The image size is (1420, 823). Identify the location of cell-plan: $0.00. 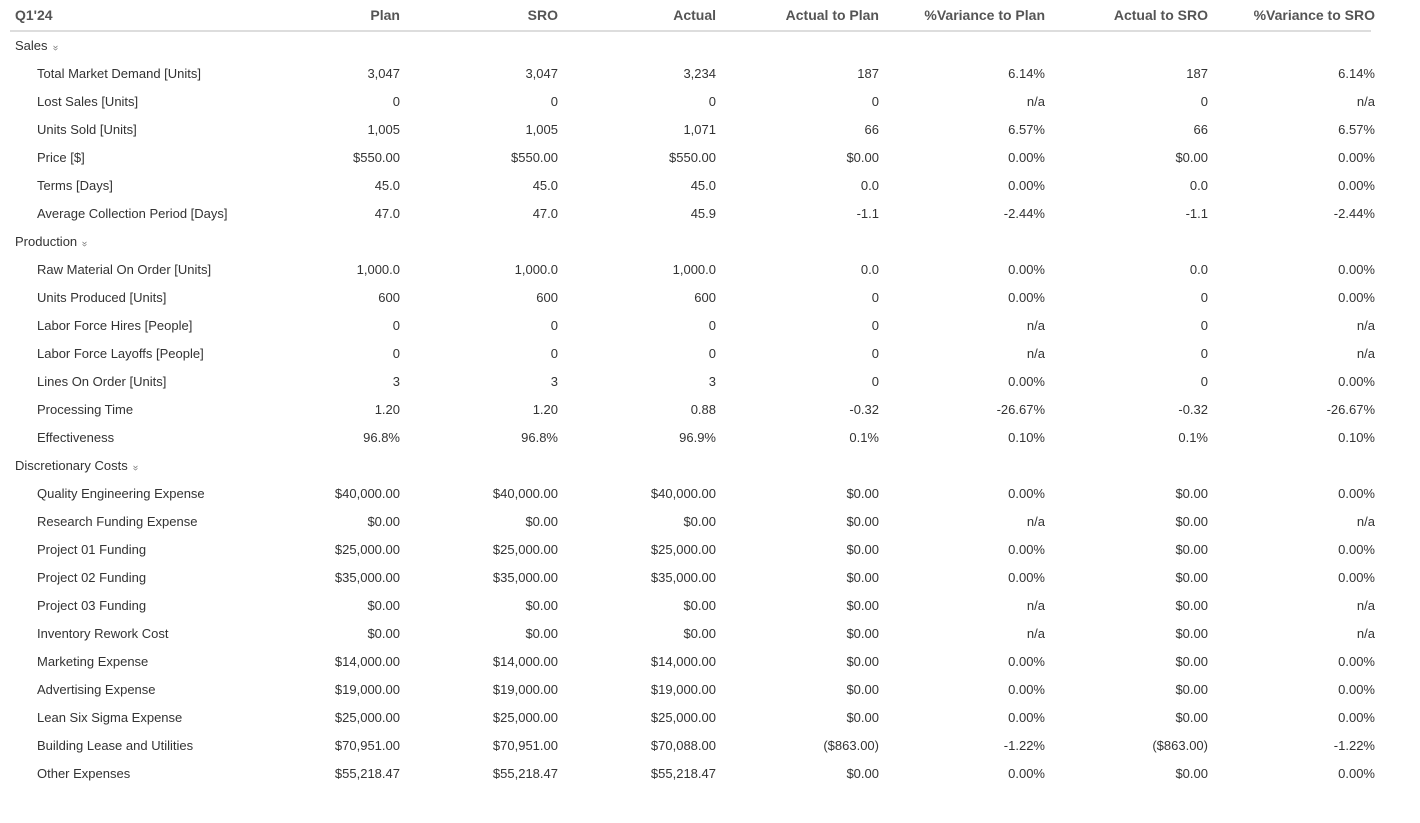
(383, 521).